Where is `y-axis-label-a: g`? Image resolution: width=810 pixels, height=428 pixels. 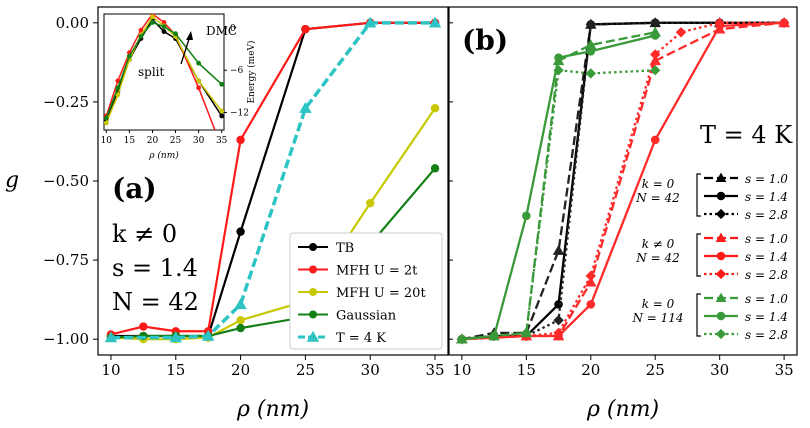 y-axis-label-a: g is located at coordinates (12, 180).